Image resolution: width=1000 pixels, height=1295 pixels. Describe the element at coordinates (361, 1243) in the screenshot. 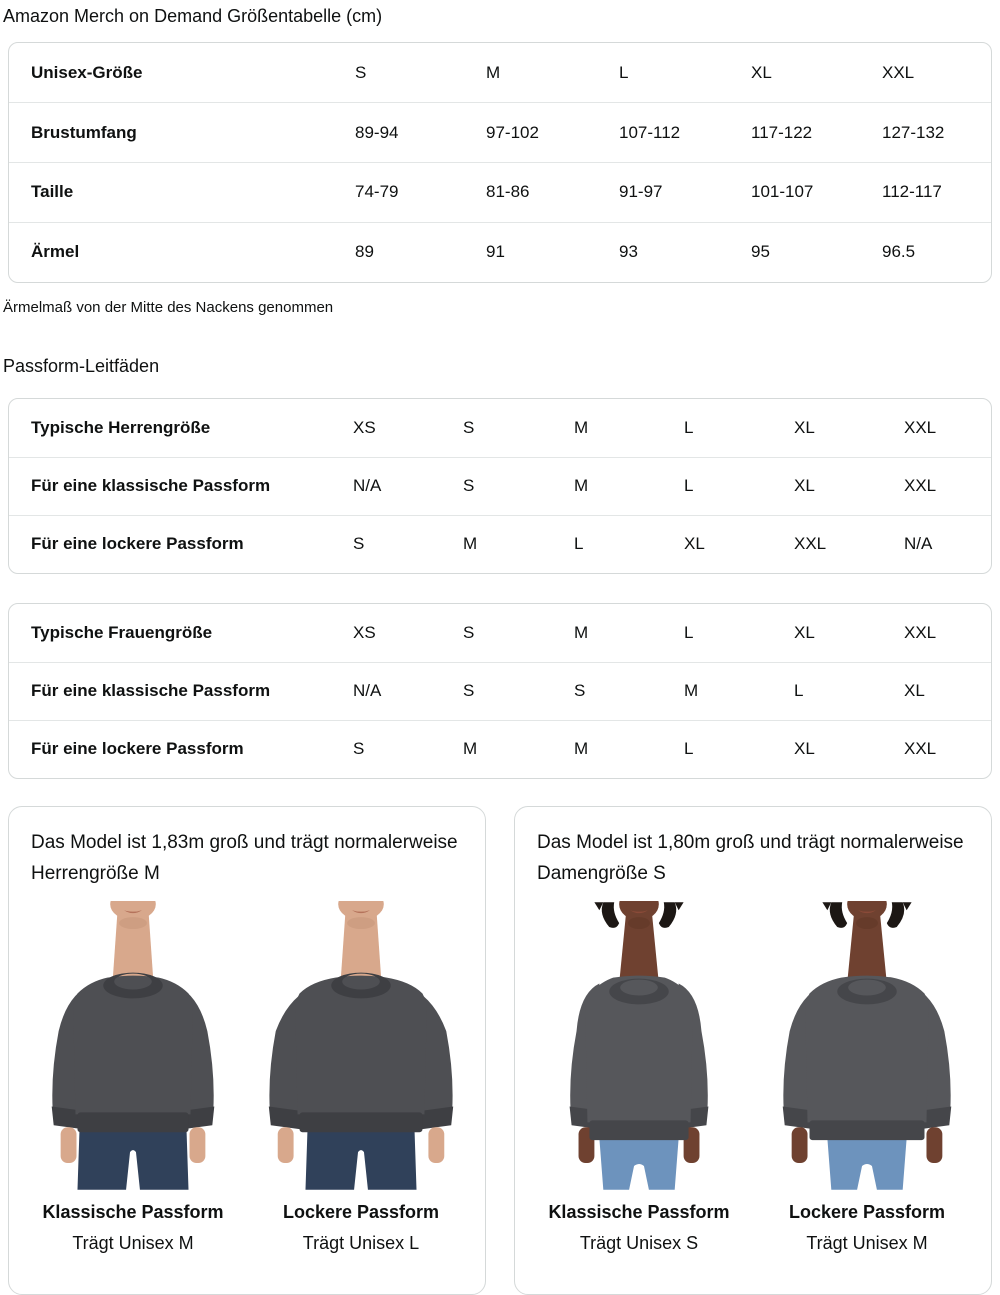

I see `wears-caption: Trägt Unisex L` at that location.